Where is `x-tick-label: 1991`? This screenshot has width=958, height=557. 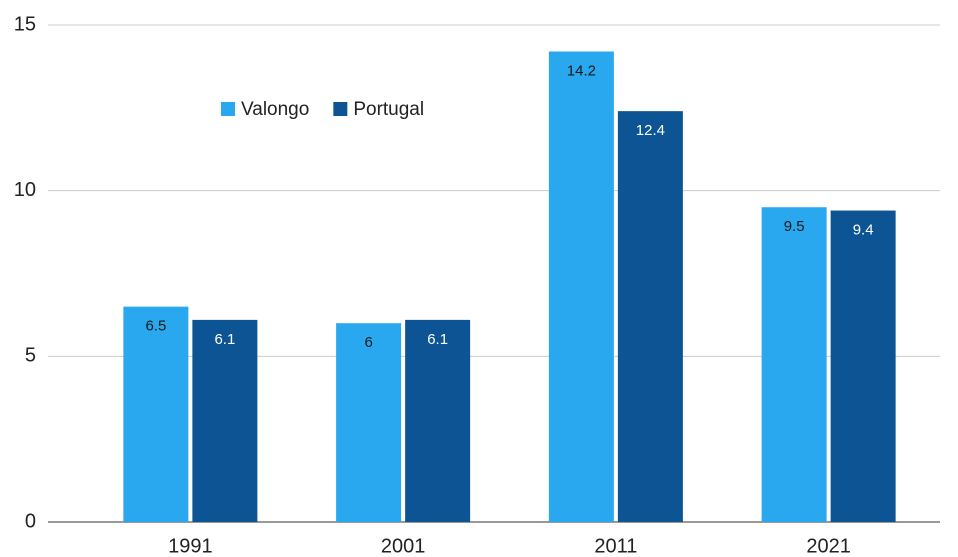 x-tick-label: 1991 is located at coordinates (190, 546).